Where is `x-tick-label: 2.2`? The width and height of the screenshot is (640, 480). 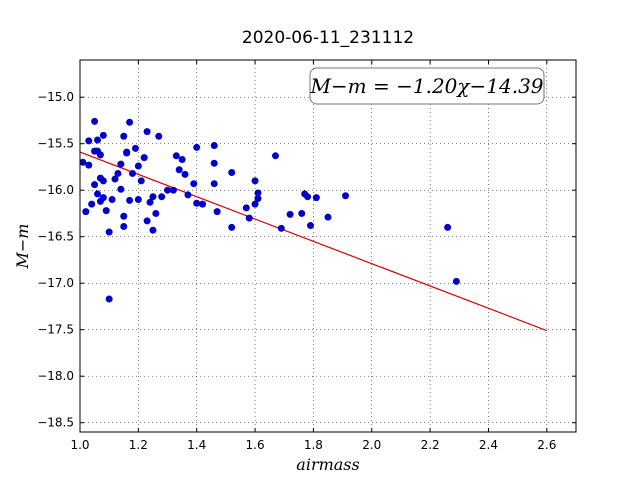 x-tick-label: 2.2 is located at coordinates (430, 445).